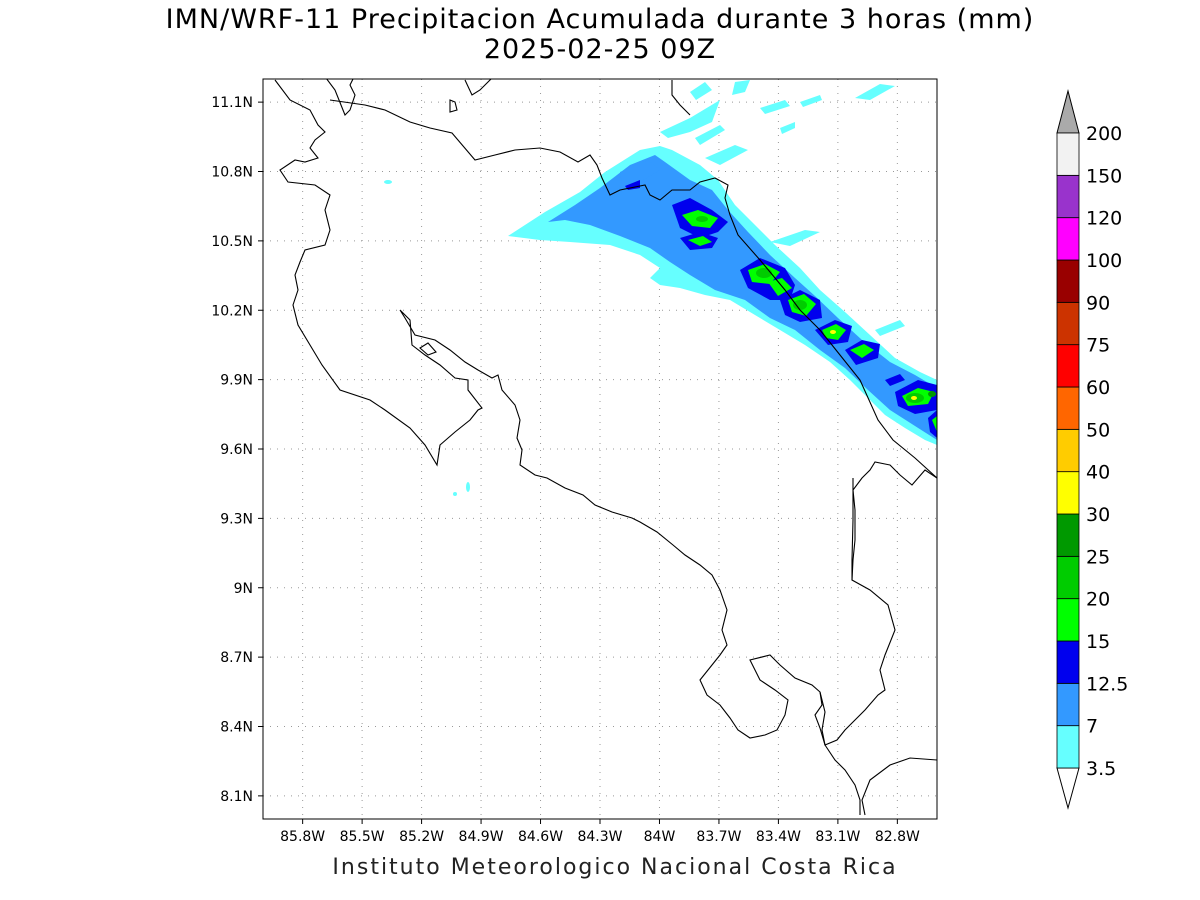  Describe the element at coordinates (1098, 515) in the screenshot. I see `colorbar-level-label: 30` at that location.